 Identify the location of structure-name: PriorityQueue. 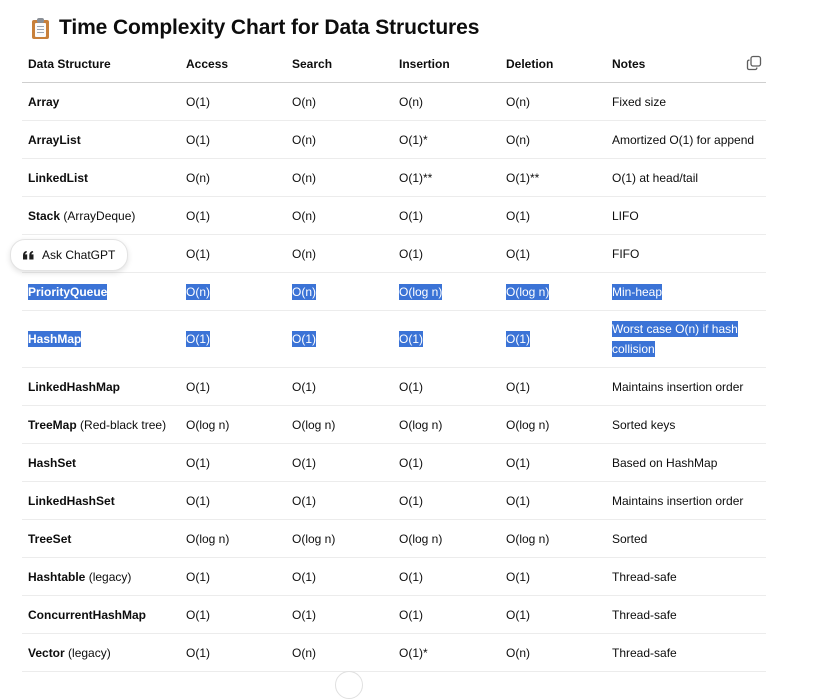
(68, 291).